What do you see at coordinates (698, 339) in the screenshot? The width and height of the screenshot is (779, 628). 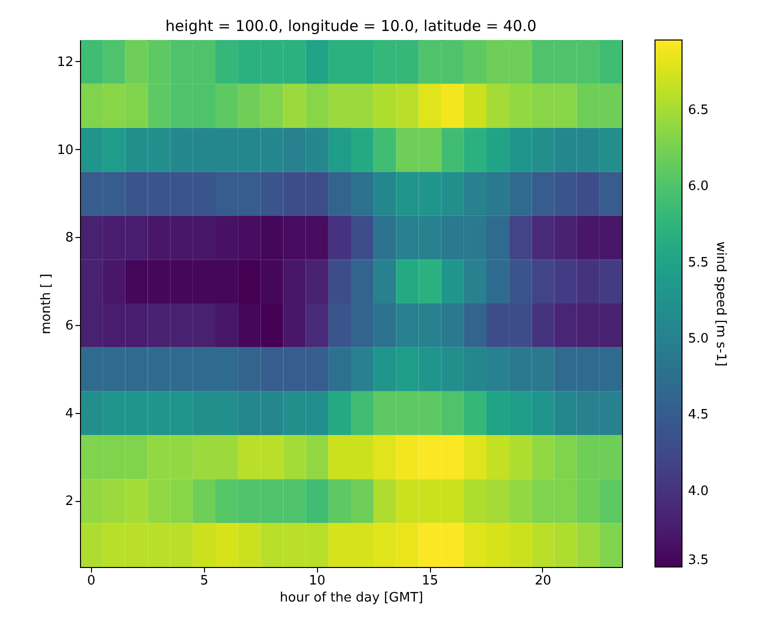 I see `color-bar-label: 5.0` at bounding box center [698, 339].